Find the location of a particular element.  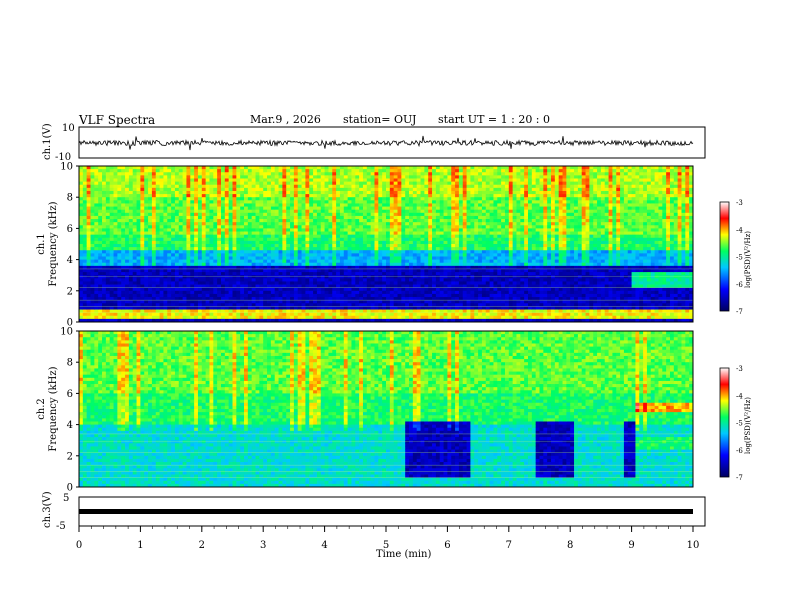

ch1-waveform-ylabel: ch.1(V) is located at coordinates (47, 141).